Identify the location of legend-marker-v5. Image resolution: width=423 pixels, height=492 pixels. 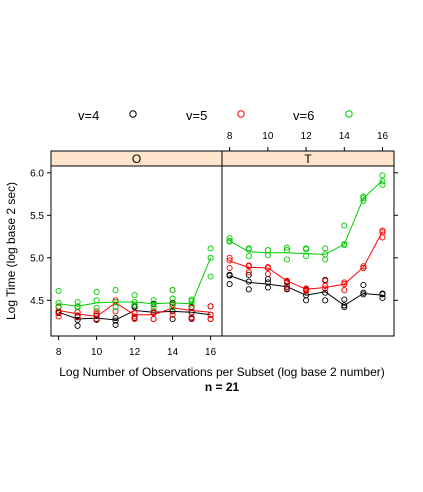
(241, 114).